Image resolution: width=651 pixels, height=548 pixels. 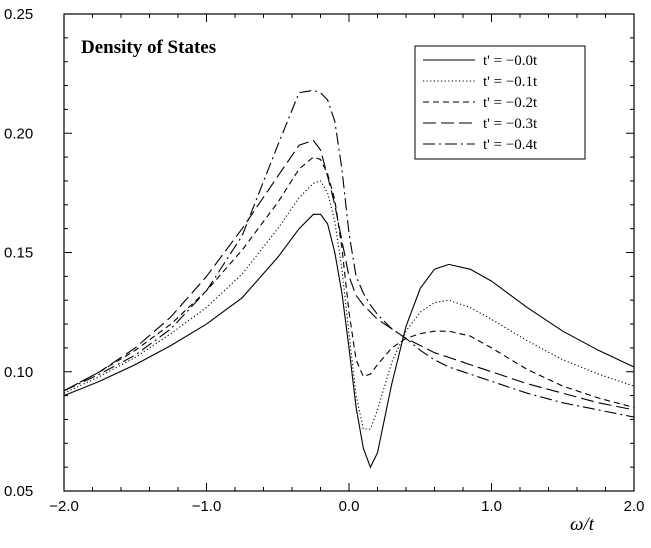 What do you see at coordinates (18, 14) in the screenshot?
I see `y-tick-label: 0.25` at bounding box center [18, 14].